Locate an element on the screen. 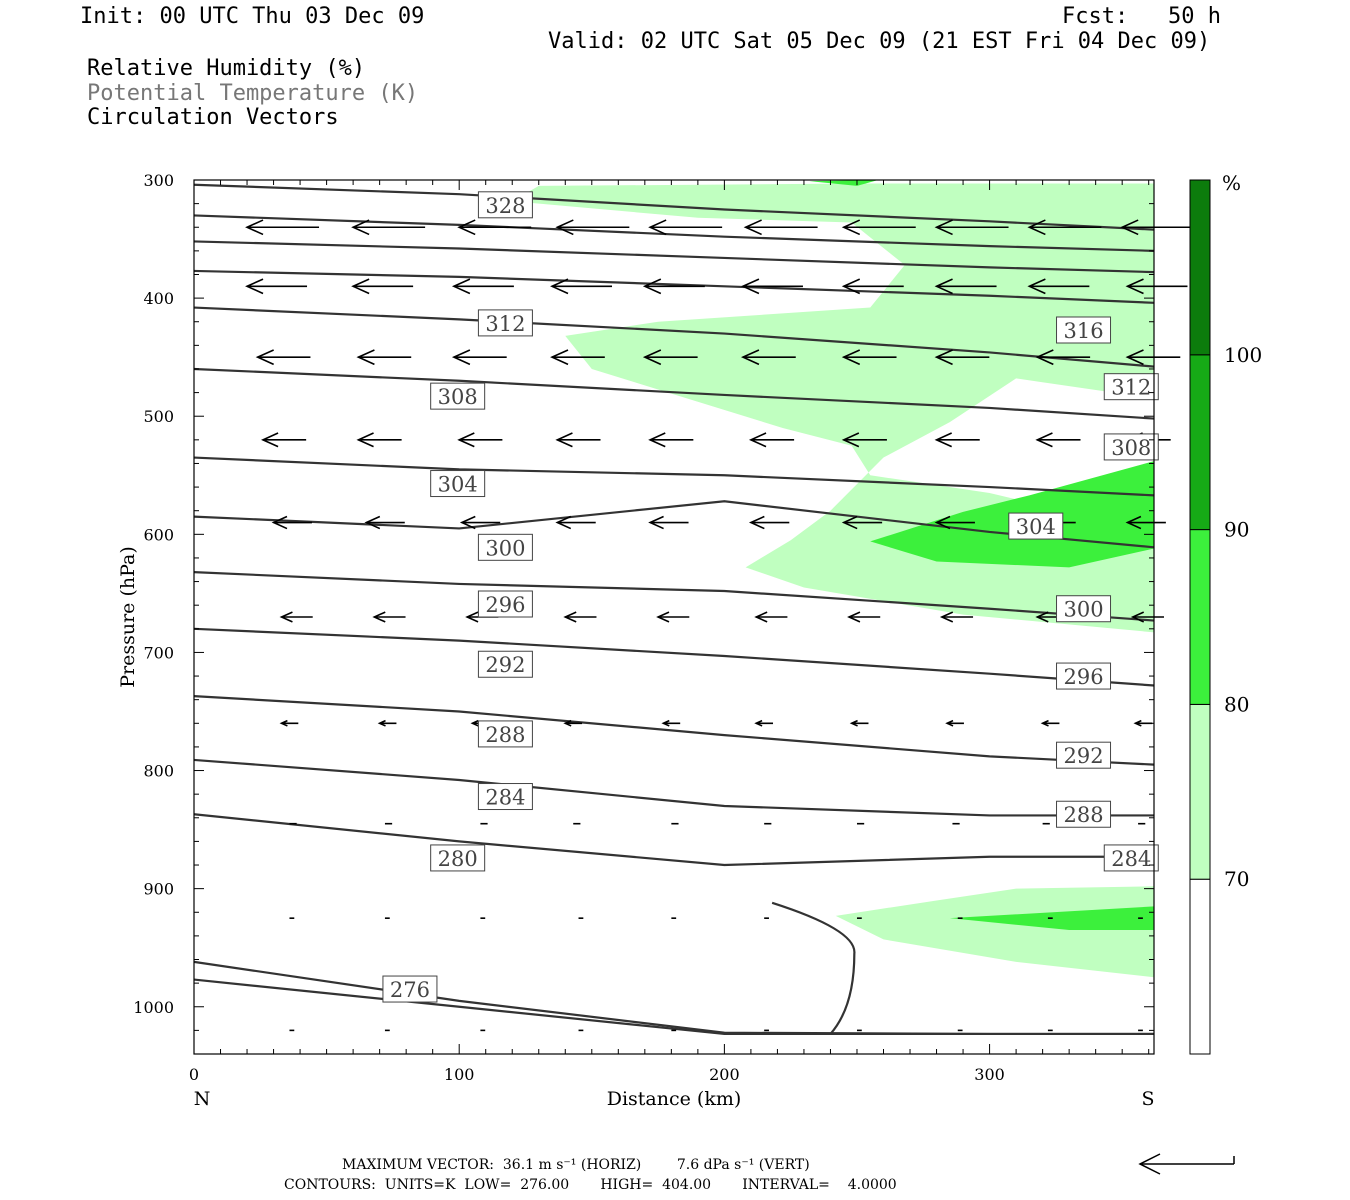 This screenshot has width=1350, height=1200. y-tick-label: 500 is located at coordinates (158, 416).